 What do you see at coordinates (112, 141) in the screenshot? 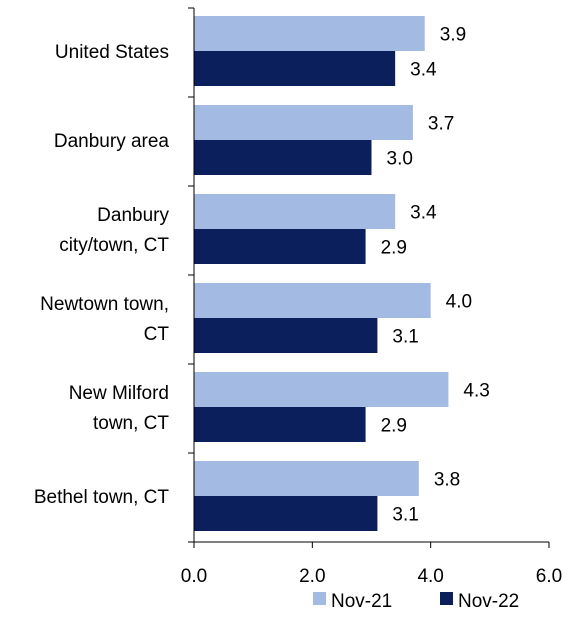
I see `category-label-1: Danbury area` at bounding box center [112, 141].